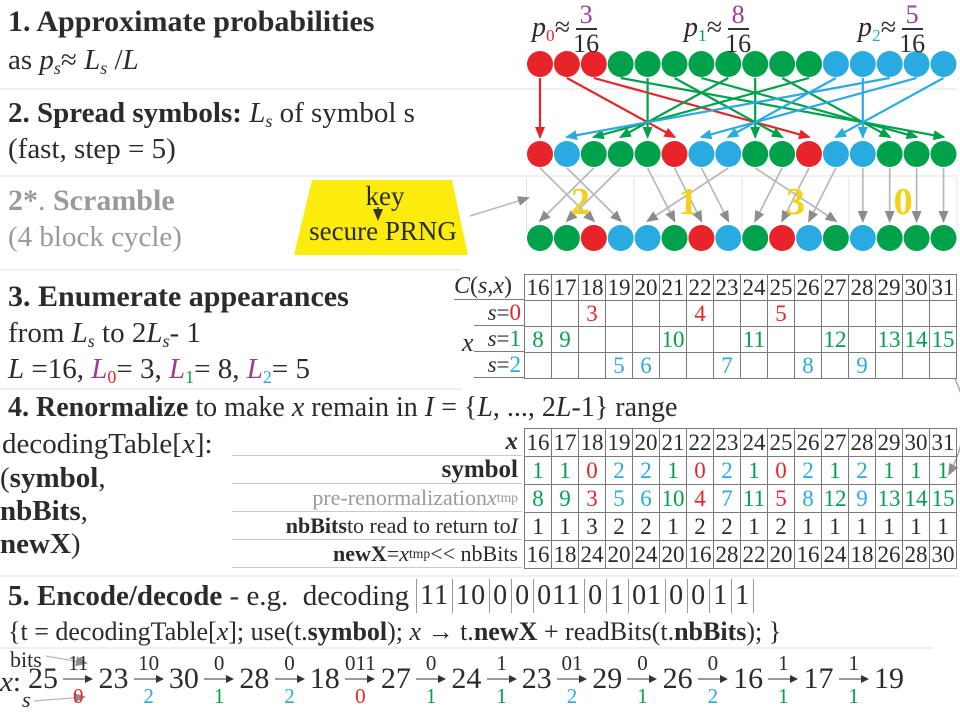  What do you see at coordinates (558, 596) in the screenshot?
I see `bit-group: 011` at bounding box center [558, 596].